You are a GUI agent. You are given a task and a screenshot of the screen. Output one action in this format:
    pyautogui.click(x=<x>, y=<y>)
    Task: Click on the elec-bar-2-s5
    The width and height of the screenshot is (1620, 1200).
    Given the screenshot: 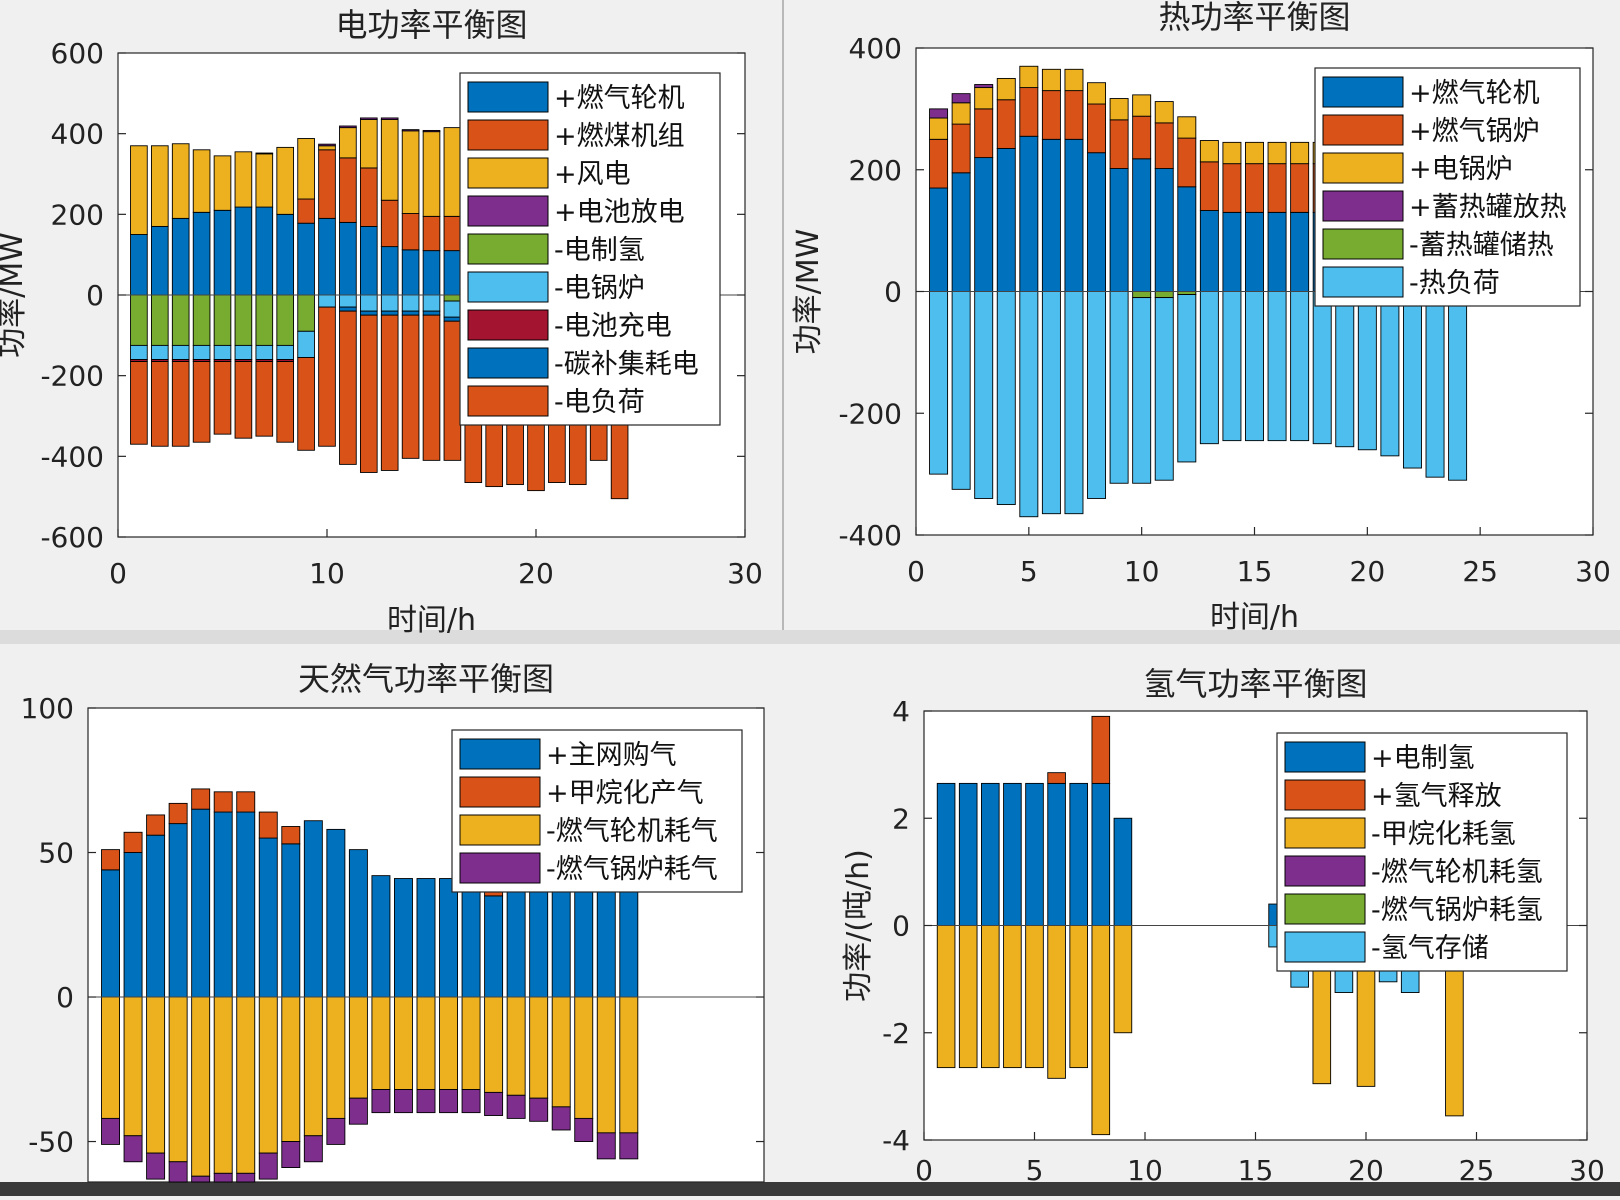 What is the action you would take?
    pyautogui.click(x=159, y=352)
    